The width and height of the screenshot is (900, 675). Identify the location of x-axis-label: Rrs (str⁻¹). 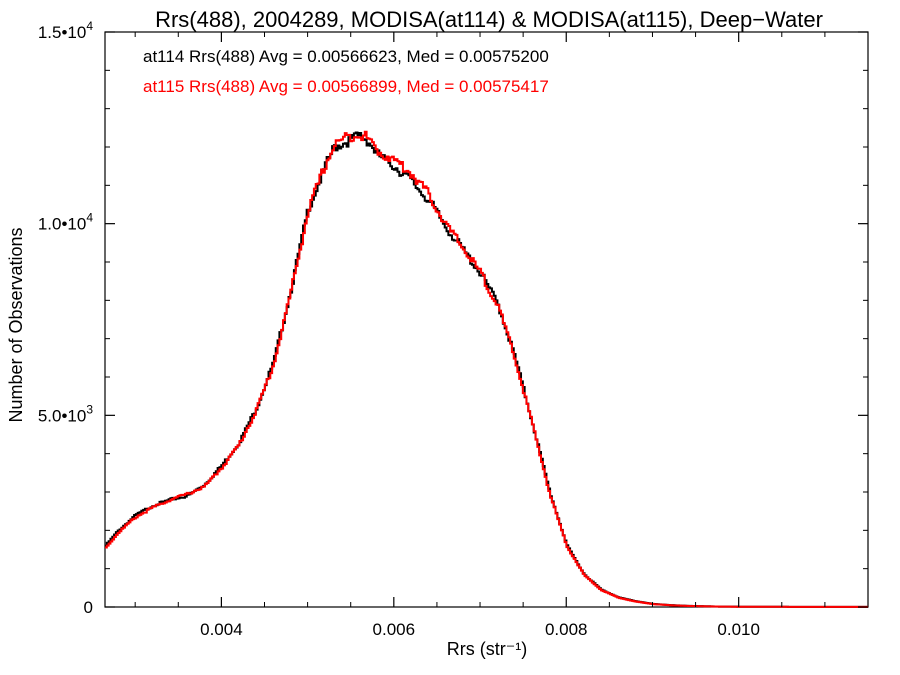
(487, 649).